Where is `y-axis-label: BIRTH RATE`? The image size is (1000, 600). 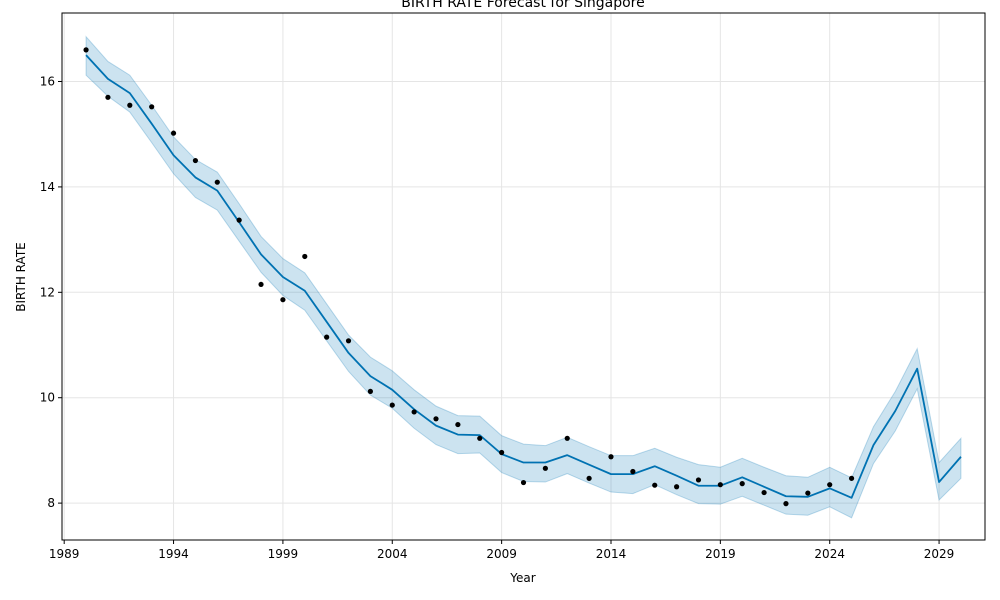 y-axis-label: BIRTH RATE is located at coordinates (21, 276).